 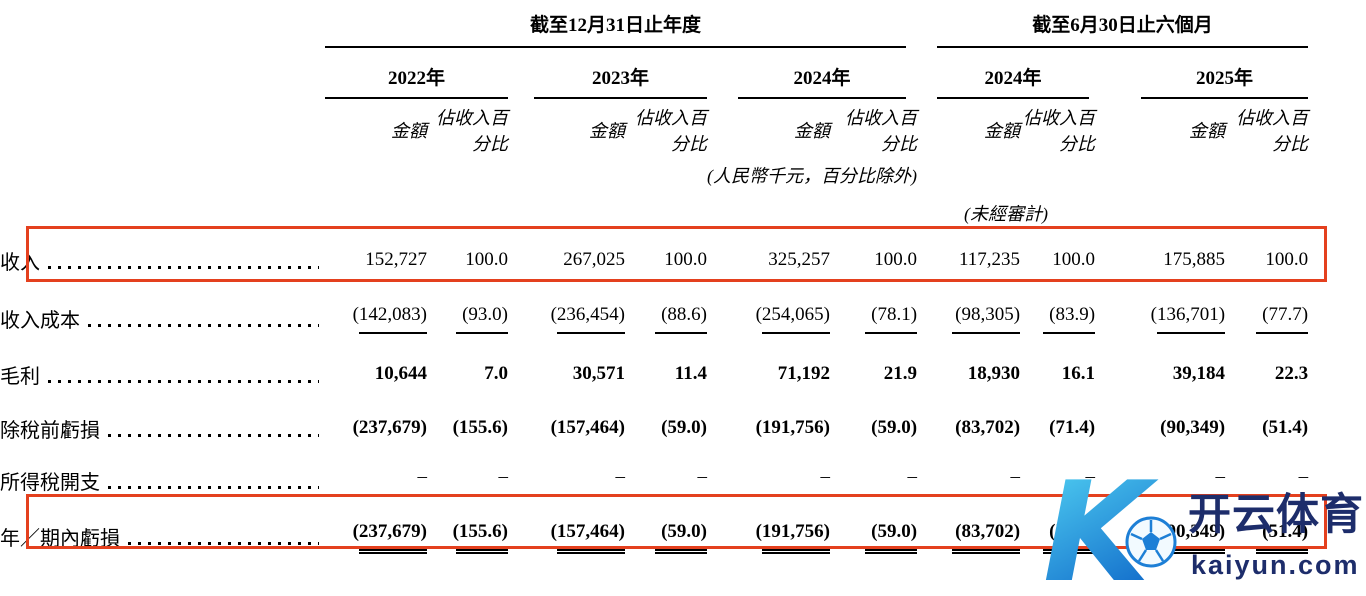 I want to click on period-group-row: 截至12月31日止年度 截至6月30日止六個月, so click(x=654, y=28).